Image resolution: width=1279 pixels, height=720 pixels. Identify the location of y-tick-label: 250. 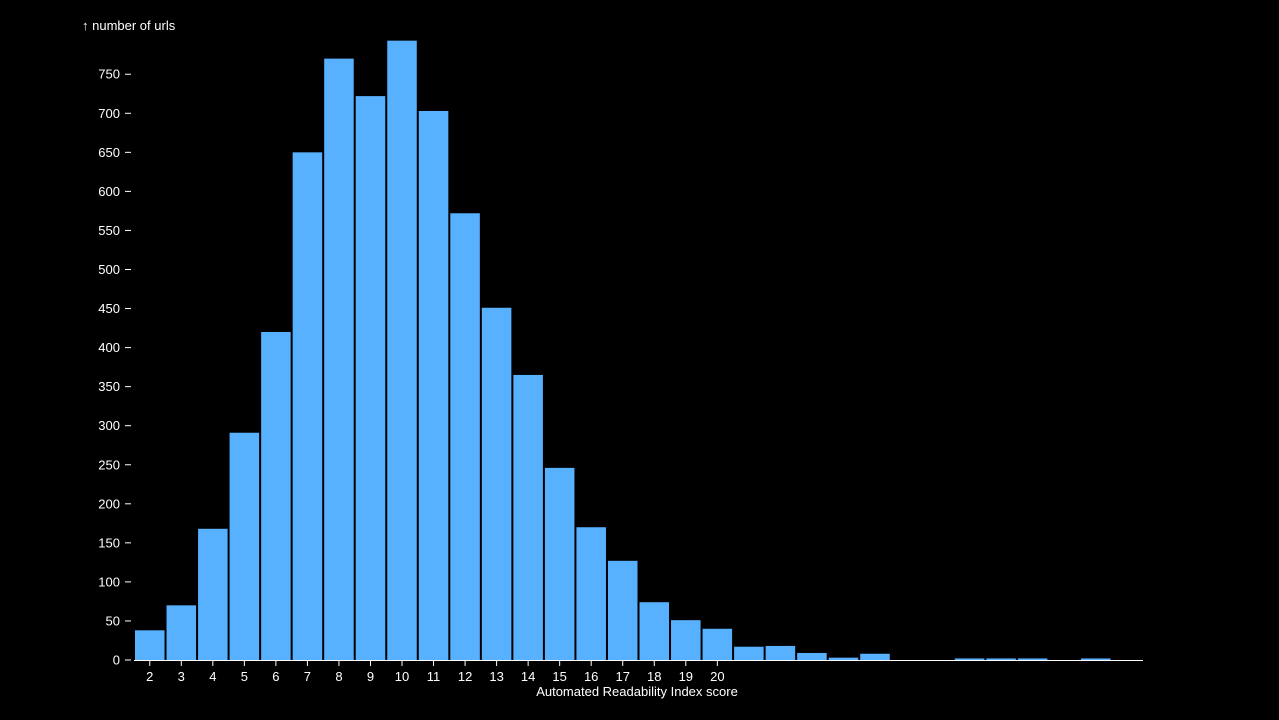
(109, 464).